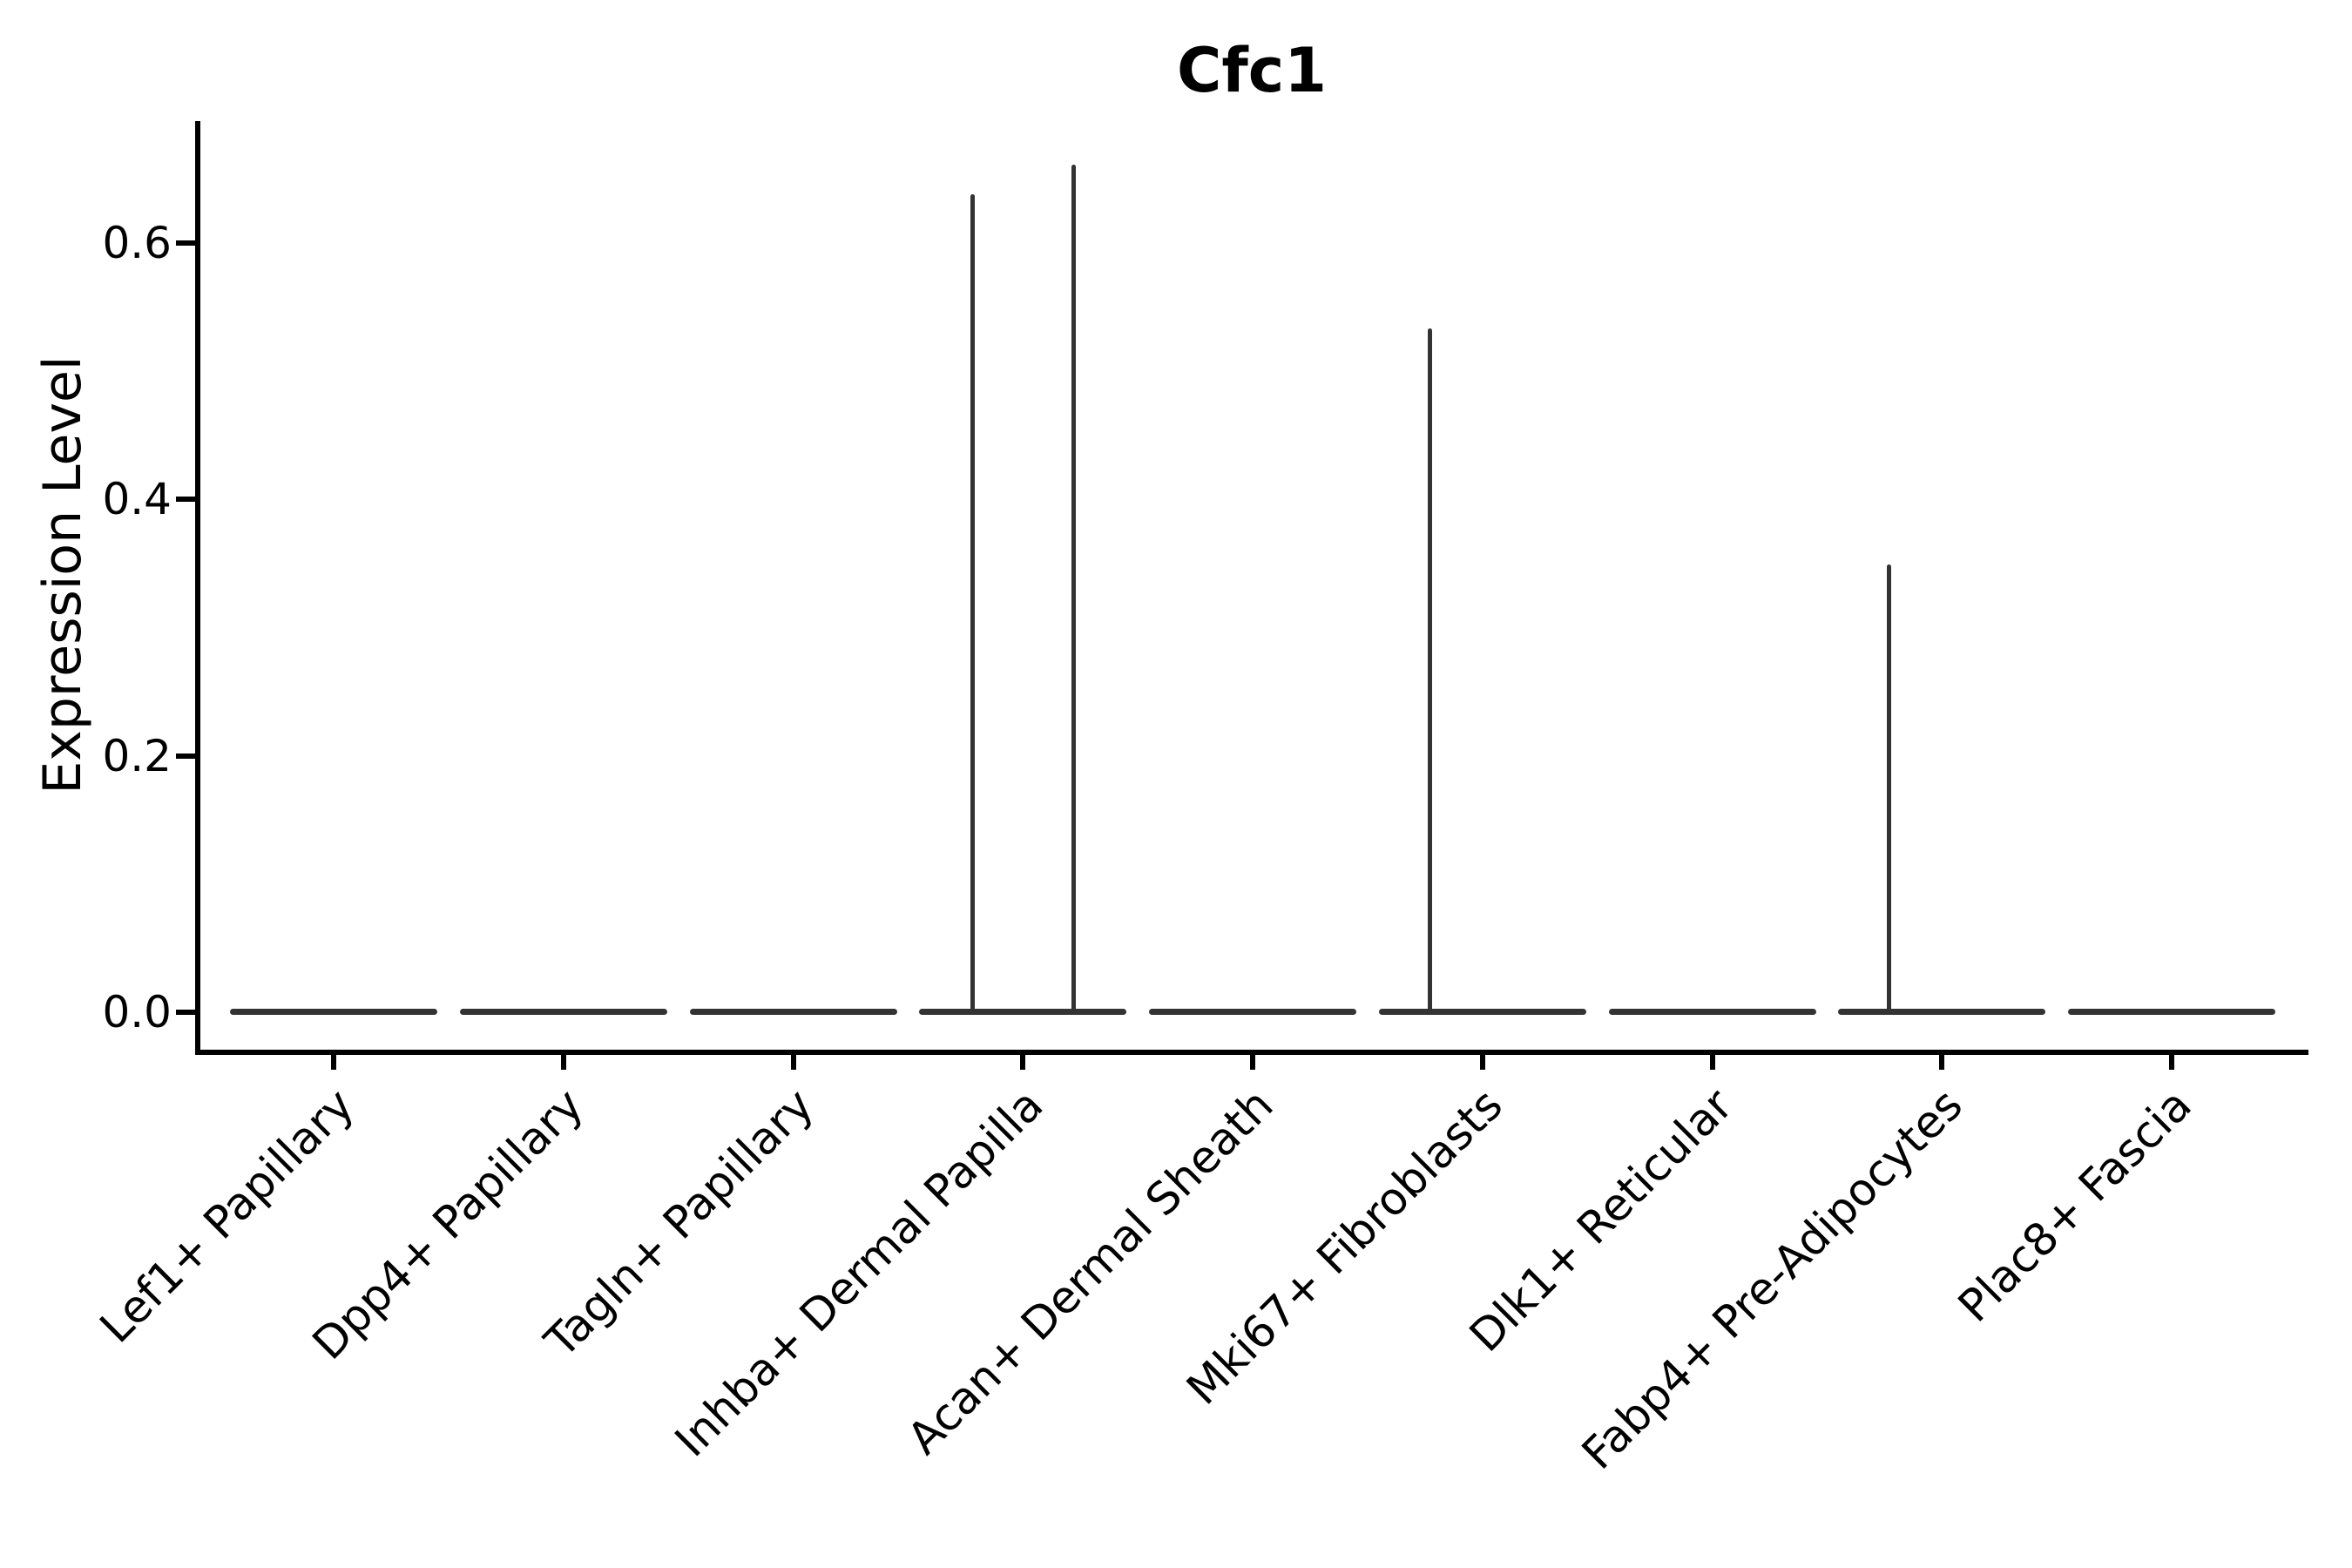 Image resolution: width=2352 pixels, height=1568 pixels. Describe the element at coordinates (1251, 1053) in the screenshot. I see `x-axis-spine` at that location.